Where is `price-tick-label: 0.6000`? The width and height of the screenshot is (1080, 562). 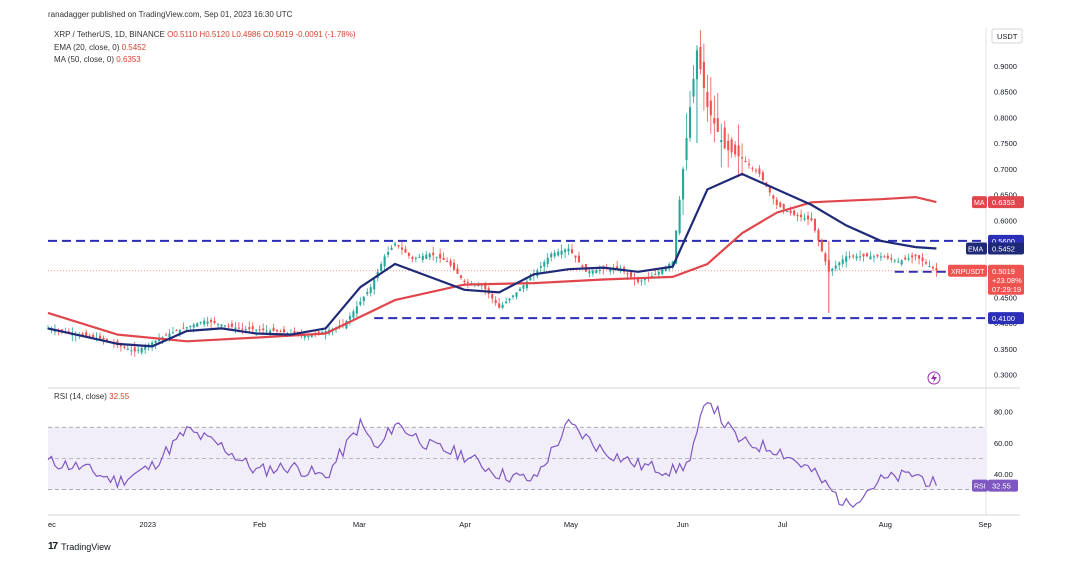
price-tick-label: 0.6000 is located at coordinates (1005, 220).